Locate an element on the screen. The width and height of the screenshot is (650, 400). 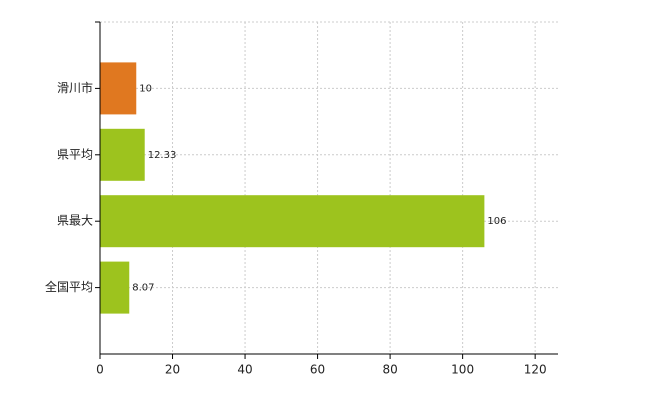
y-tick-label: 全国平均 is located at coordinates (69, 286).